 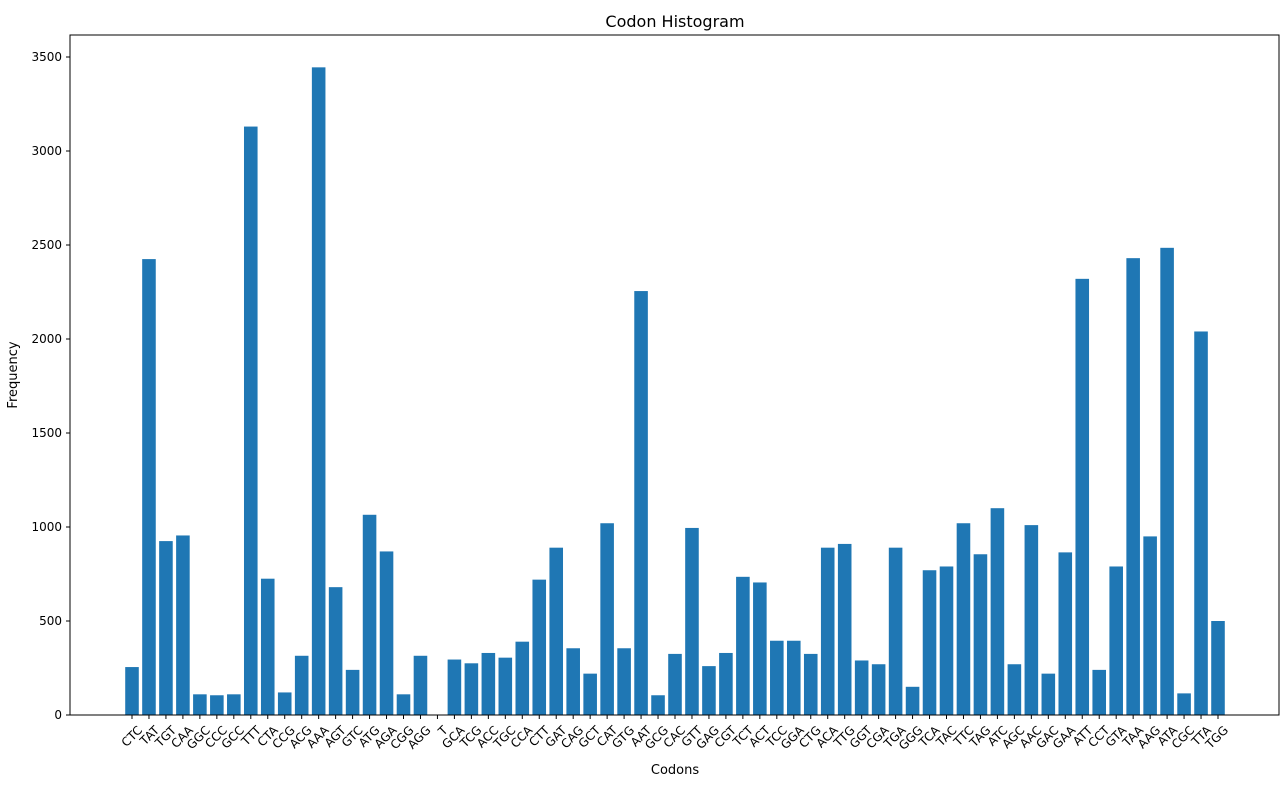 What do you see at coordinates (827, 631) in the screenshot?
I see `bar-aca` at bounding box center [827, 631].